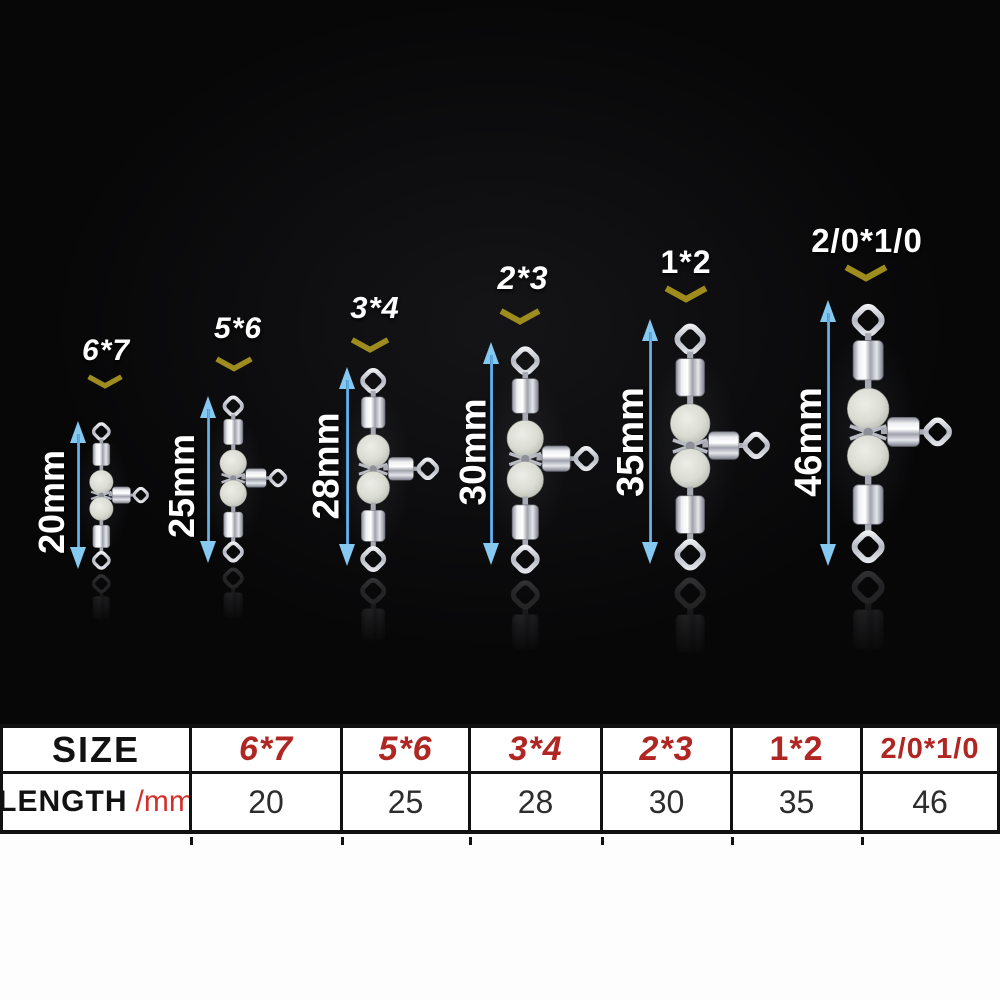 The width and height of the screenshot is (1000, 1000). Describe the element at coordinates (163, 801) in the screenshot. I see `length-unit: /mm` at that location.